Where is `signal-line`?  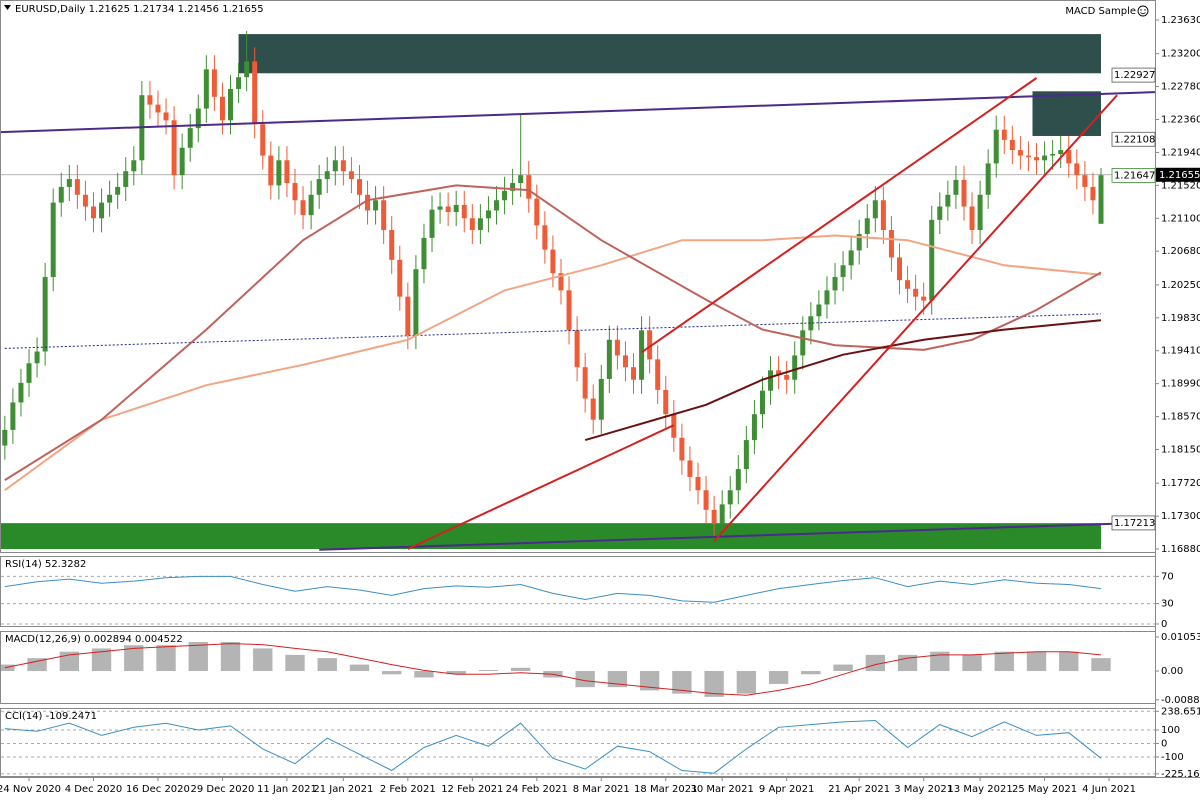 signal-line is located at coordinates (553, 669).